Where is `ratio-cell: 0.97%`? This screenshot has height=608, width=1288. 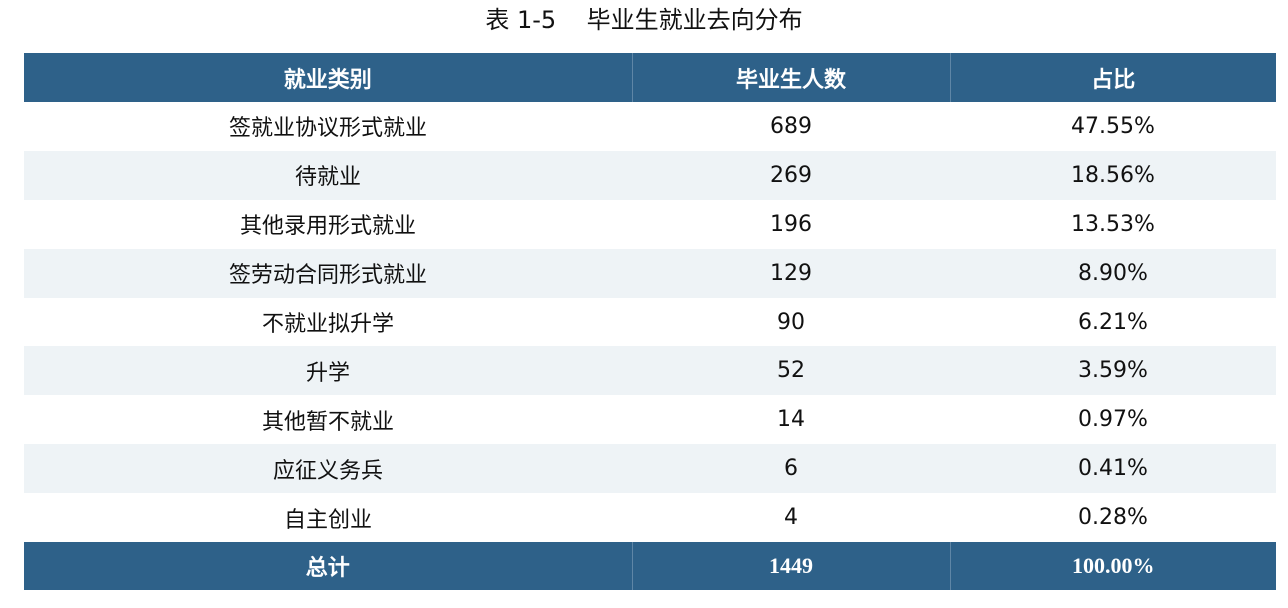
ratio-cell: 0.97% is located at coordinates (1113, 420).